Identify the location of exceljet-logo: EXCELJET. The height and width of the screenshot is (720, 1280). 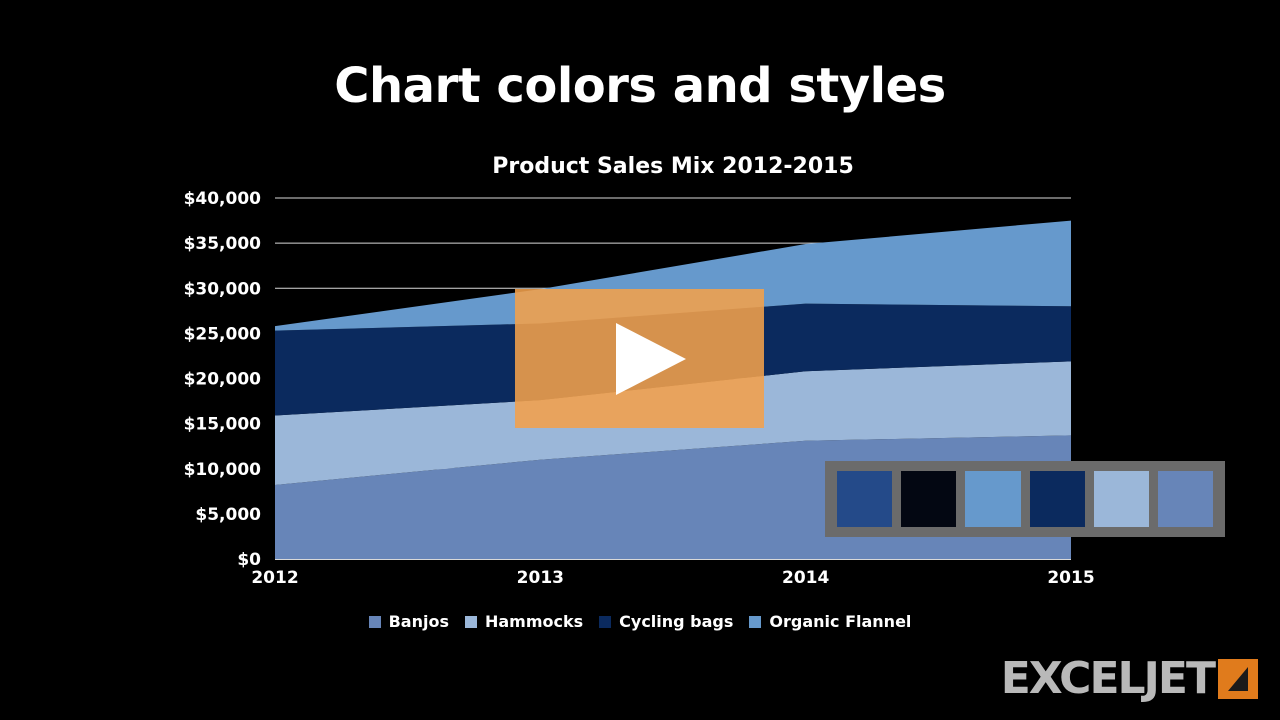
(1129, 679).